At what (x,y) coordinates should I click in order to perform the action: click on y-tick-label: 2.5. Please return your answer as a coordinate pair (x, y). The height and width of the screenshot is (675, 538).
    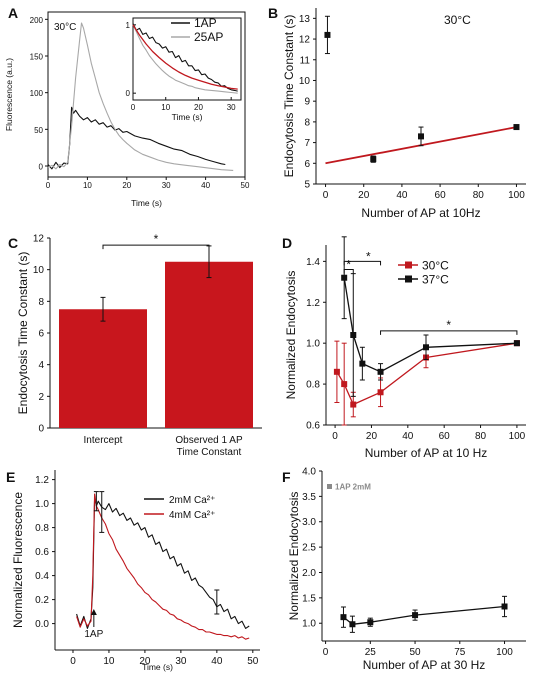
    Looking at the image, I should click on (309, 548).